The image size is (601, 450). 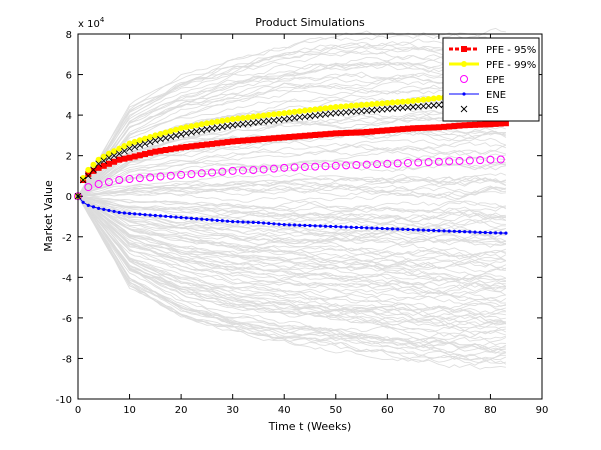 I want to click on y-tick-label: 6, so click(x=69, y=76).